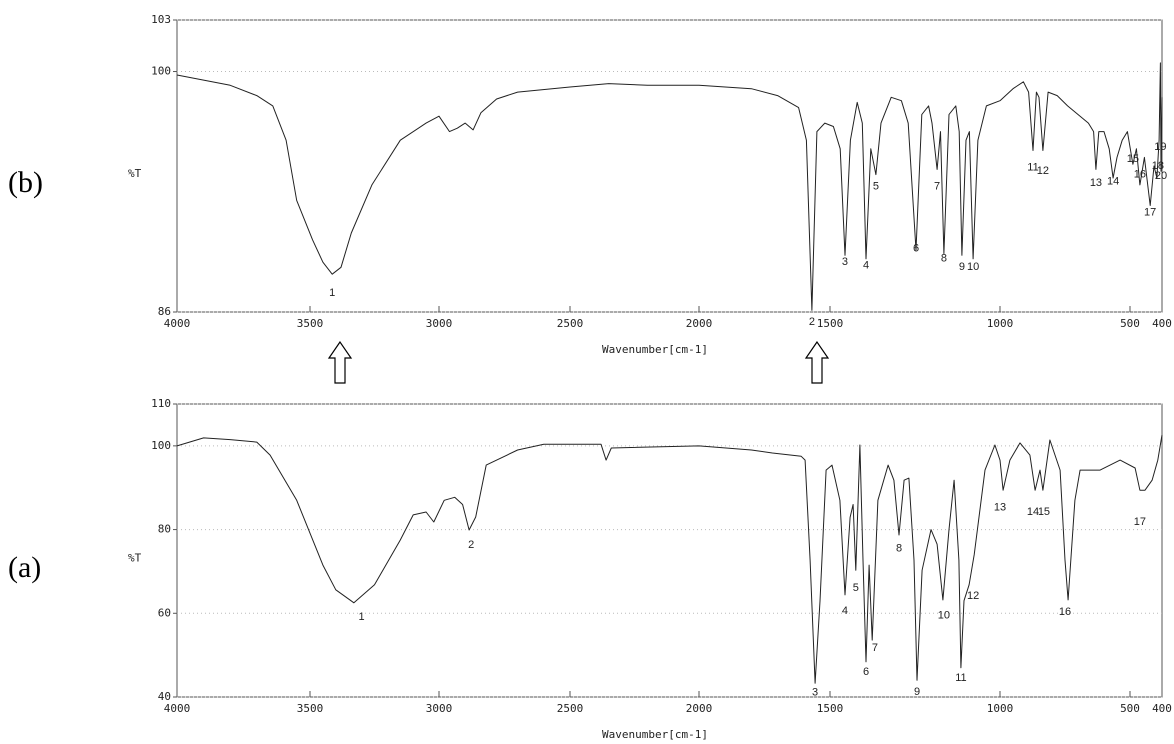 The height and width of the screenshot is (744, 1174). What do you see at coordinates (164, 612) in the screenshot?
I see `y-tick-label: 60` at bounding box center [164, 612].